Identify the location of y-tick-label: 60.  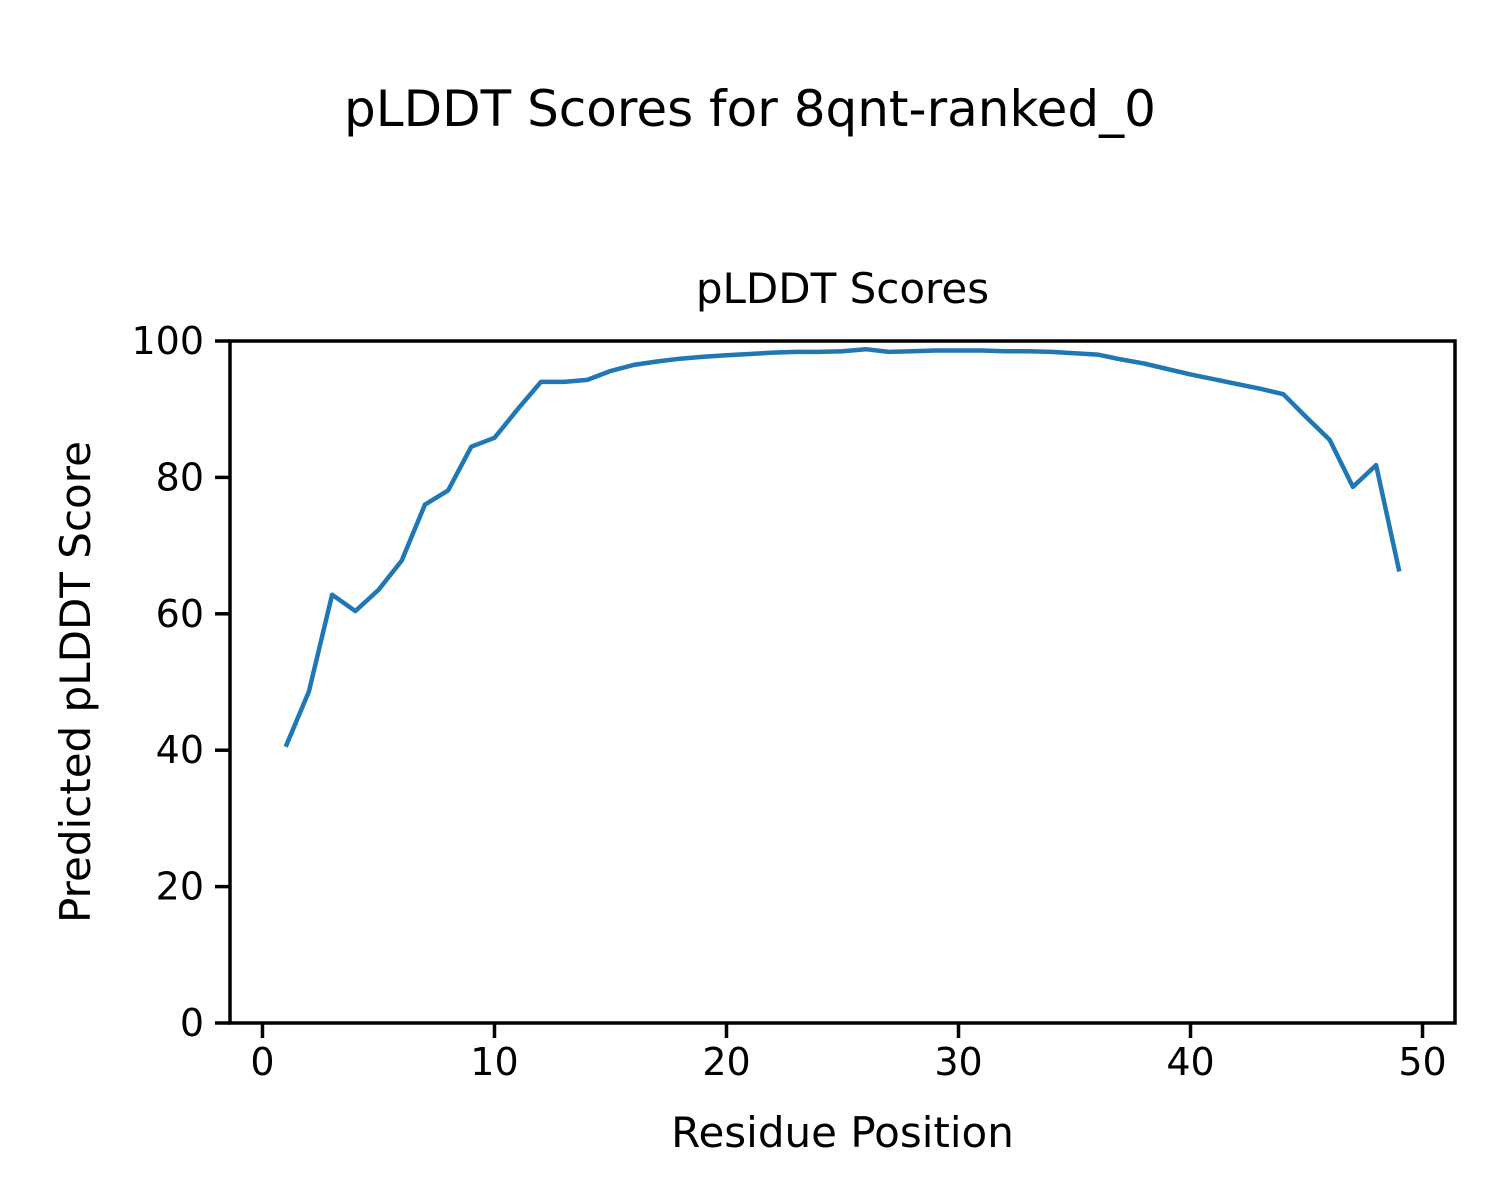
(180, 614).